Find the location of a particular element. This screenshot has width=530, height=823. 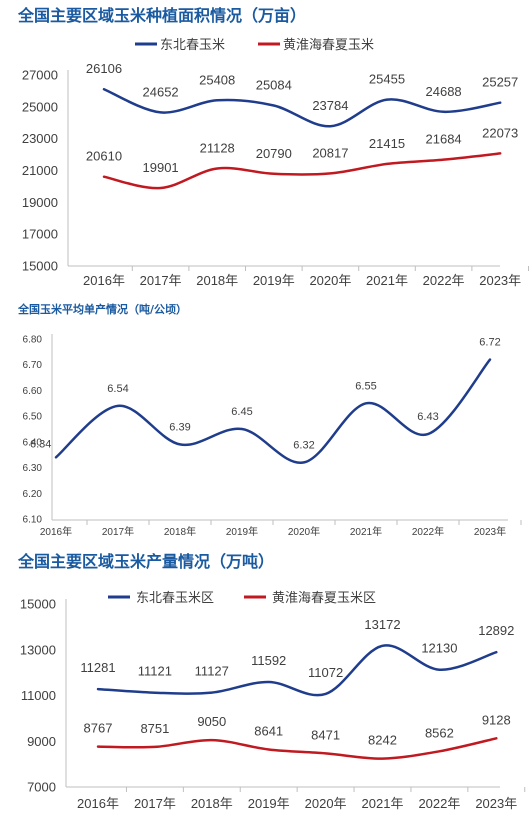

data-label: 12130 is located at coordinates (439, 648).